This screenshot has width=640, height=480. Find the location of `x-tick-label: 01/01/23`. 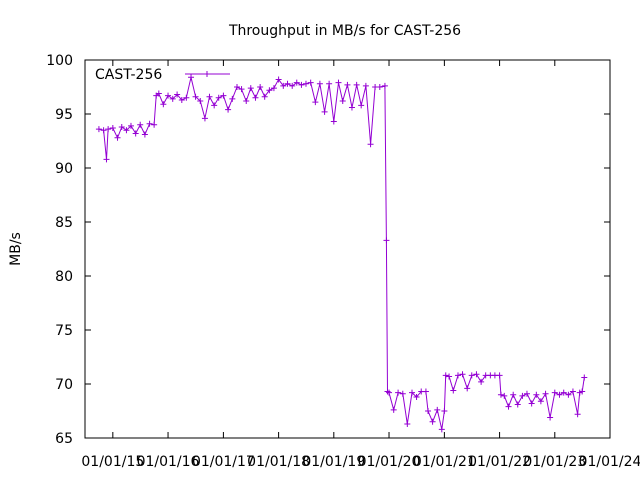

x-tick-label: 01/01/23 is located at coordinates (554, 462).